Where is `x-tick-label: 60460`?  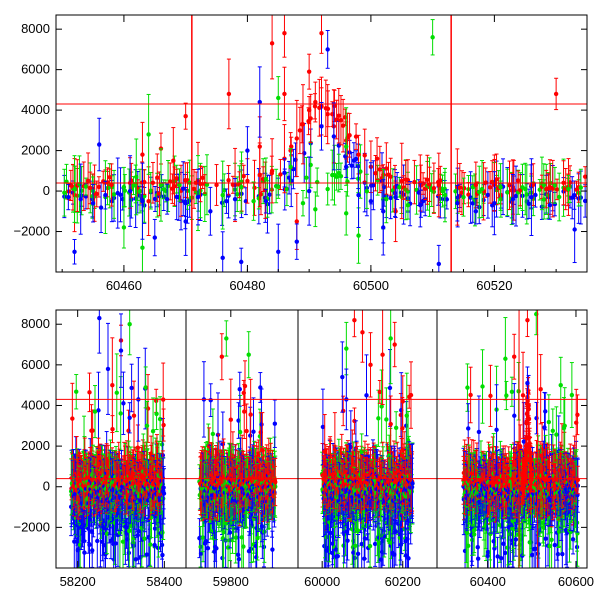 x-tick-label: 60460 is located at coordinates (124, 285).